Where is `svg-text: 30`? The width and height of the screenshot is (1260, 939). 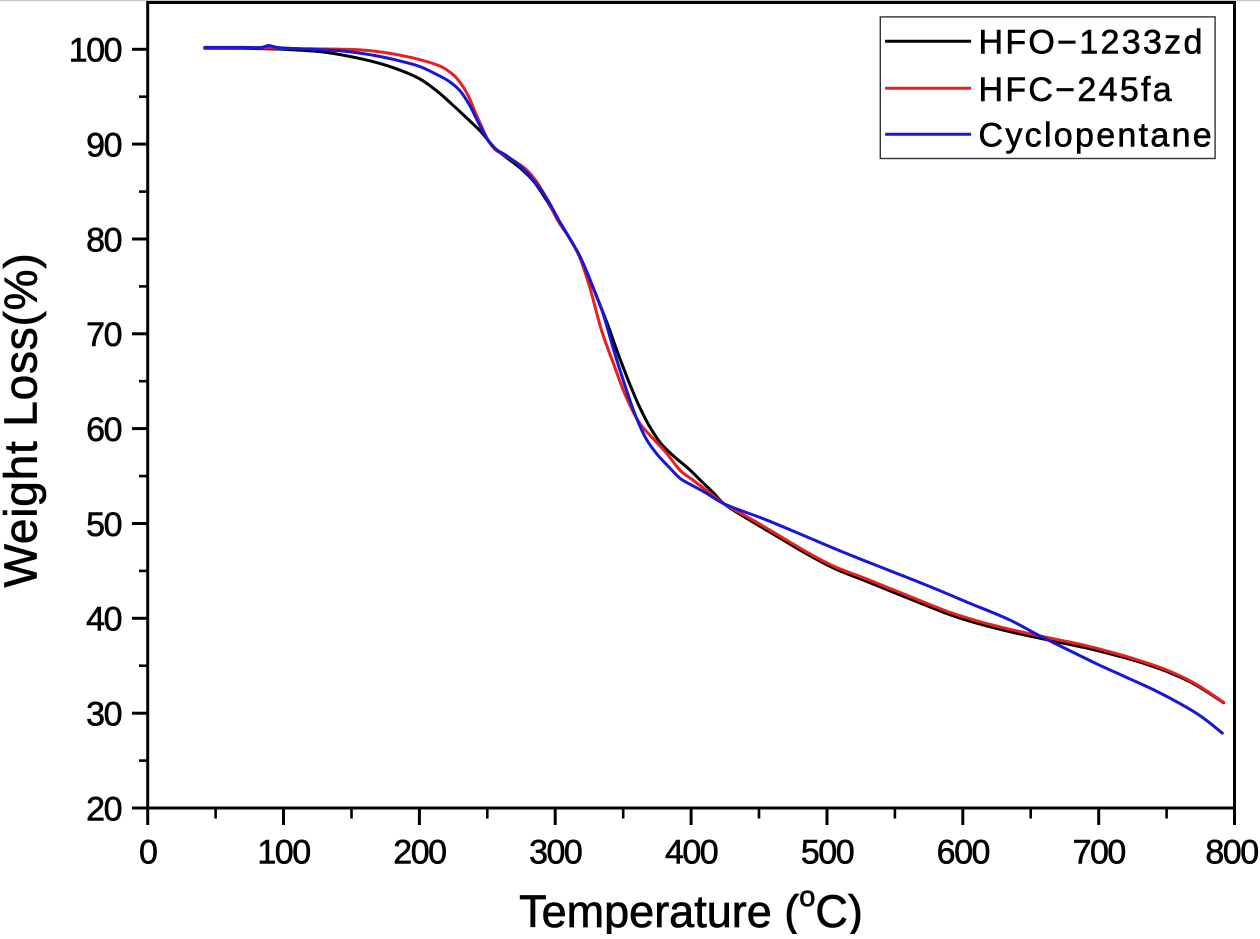 svg-text: 30 is located at coordinates (103, 715).